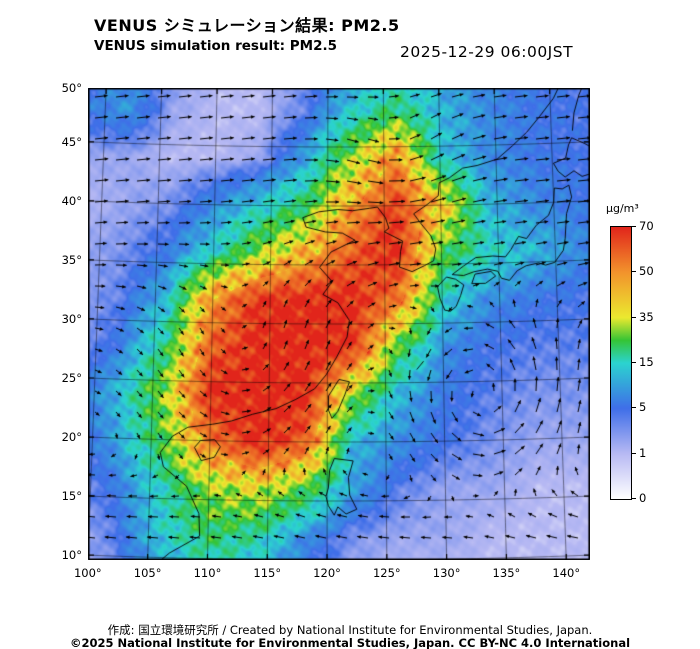 This screenshot has width=700, height=649. What do you see at coordinates (386, 573) in the screenshot?
I see `lon-tick-label: 125°` at bounding box center [386, 573].